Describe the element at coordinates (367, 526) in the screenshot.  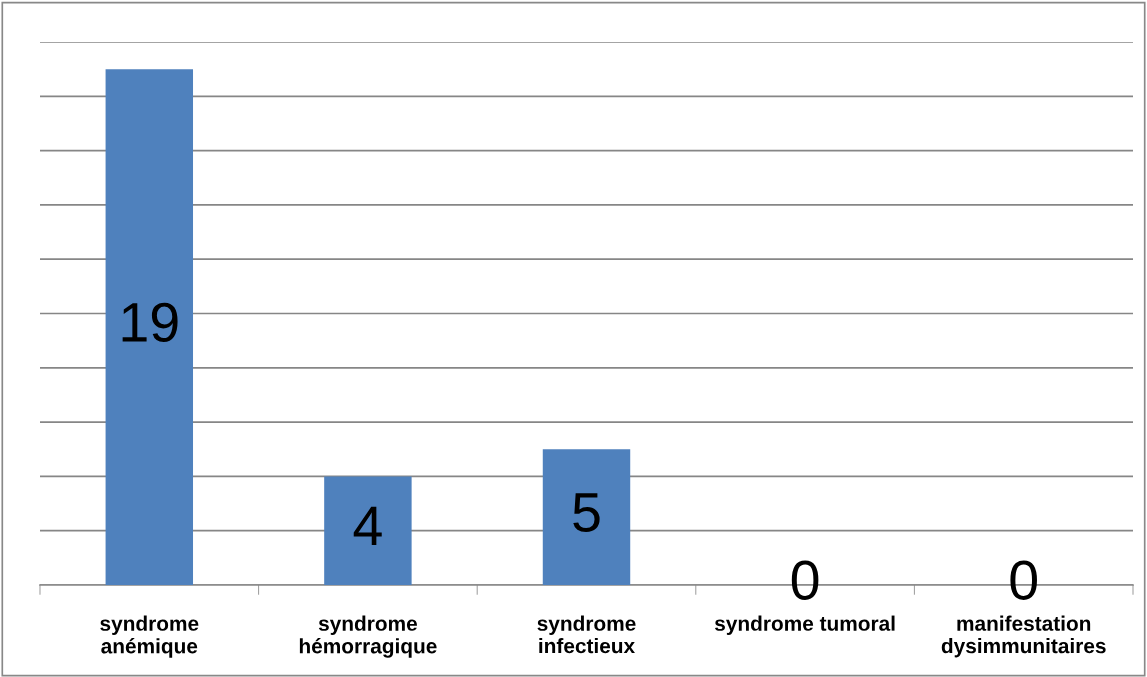
I see `data-label: 4` at that location.